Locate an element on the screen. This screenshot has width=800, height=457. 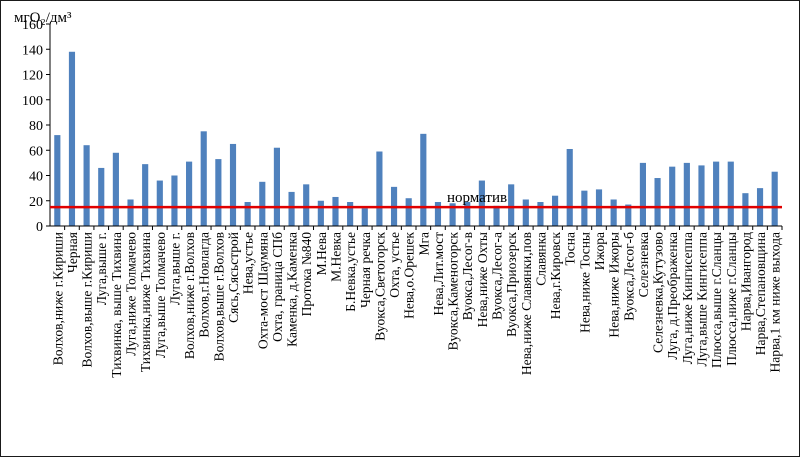
y-axis: 0 20 40 60 80 100 120 140 160 is located at coordinates (36, 126).